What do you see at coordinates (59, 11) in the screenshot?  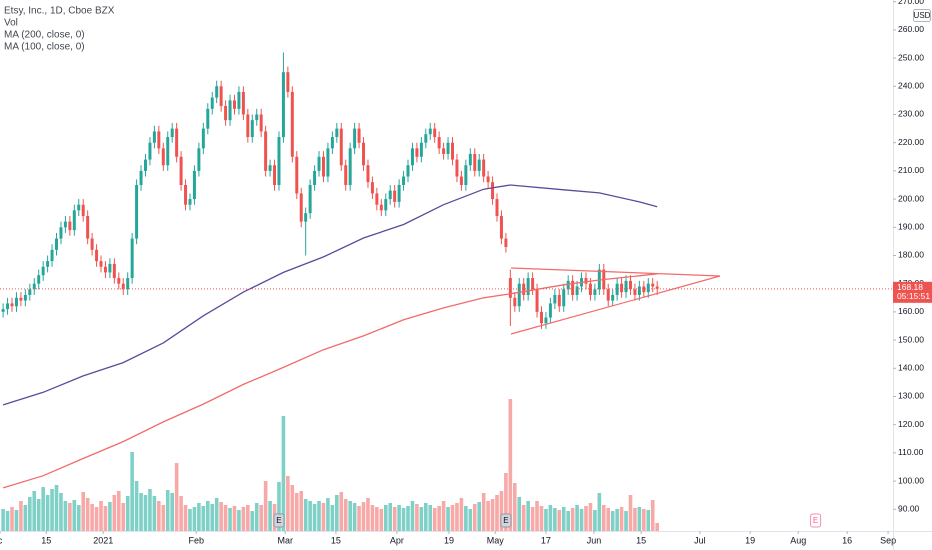 I see `chart-title: Etsy, Inc., 1D, Cboe BZX` at bounding box center [59, 11].